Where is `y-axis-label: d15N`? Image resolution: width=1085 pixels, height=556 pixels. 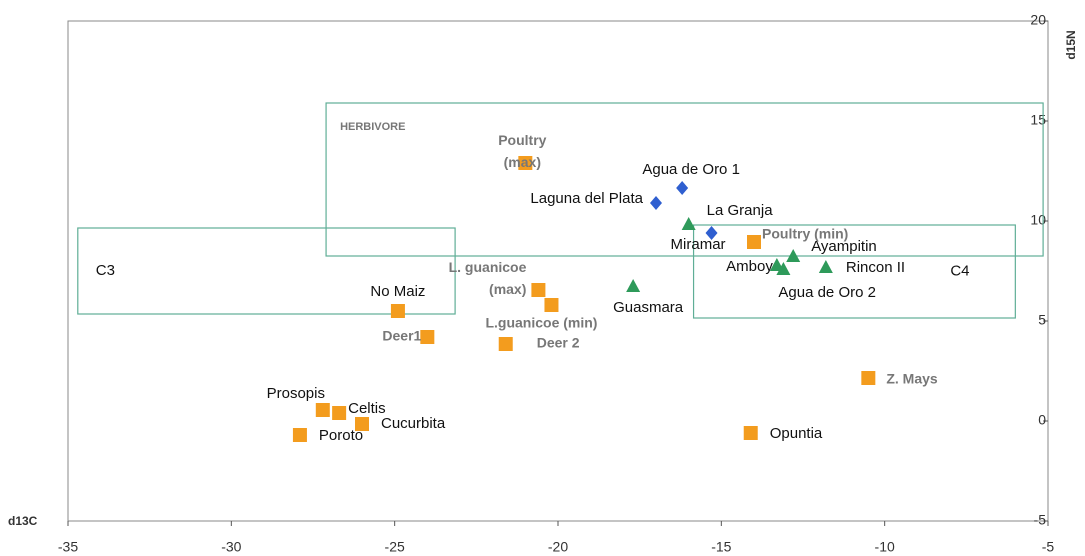
y-axis-label: d15N is located at coordinates (1071, 44).